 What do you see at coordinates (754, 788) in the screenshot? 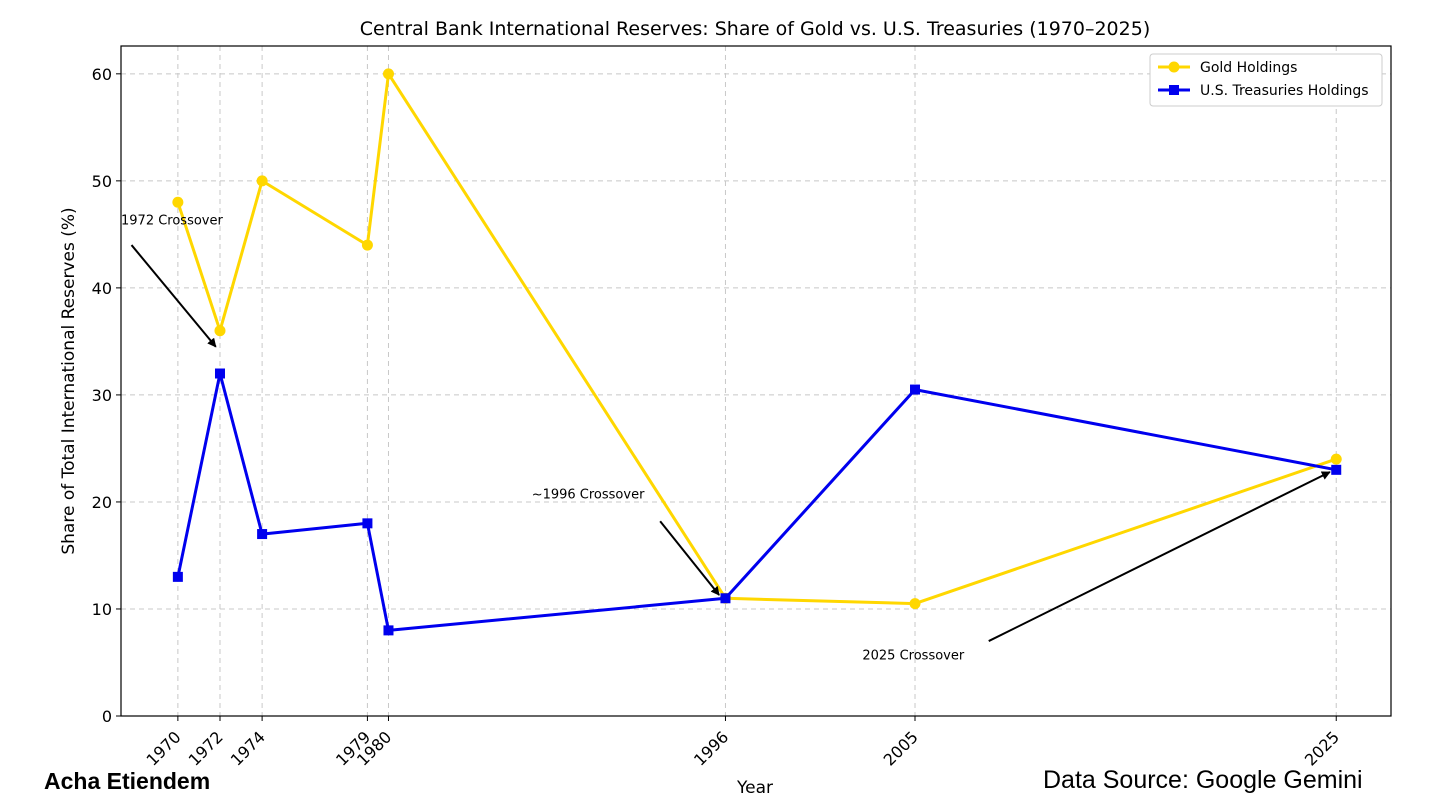
I see `x-axis-label: Year` at bounding box center [754, 788].